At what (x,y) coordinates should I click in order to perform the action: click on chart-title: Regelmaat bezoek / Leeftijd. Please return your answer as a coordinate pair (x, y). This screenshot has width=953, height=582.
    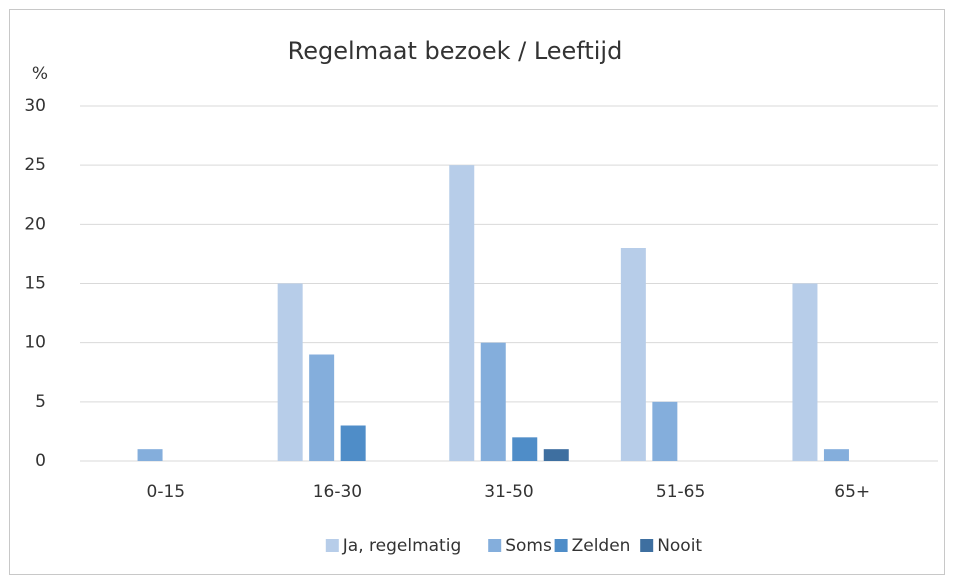
    Looking at the image, I should click on (455, 51).